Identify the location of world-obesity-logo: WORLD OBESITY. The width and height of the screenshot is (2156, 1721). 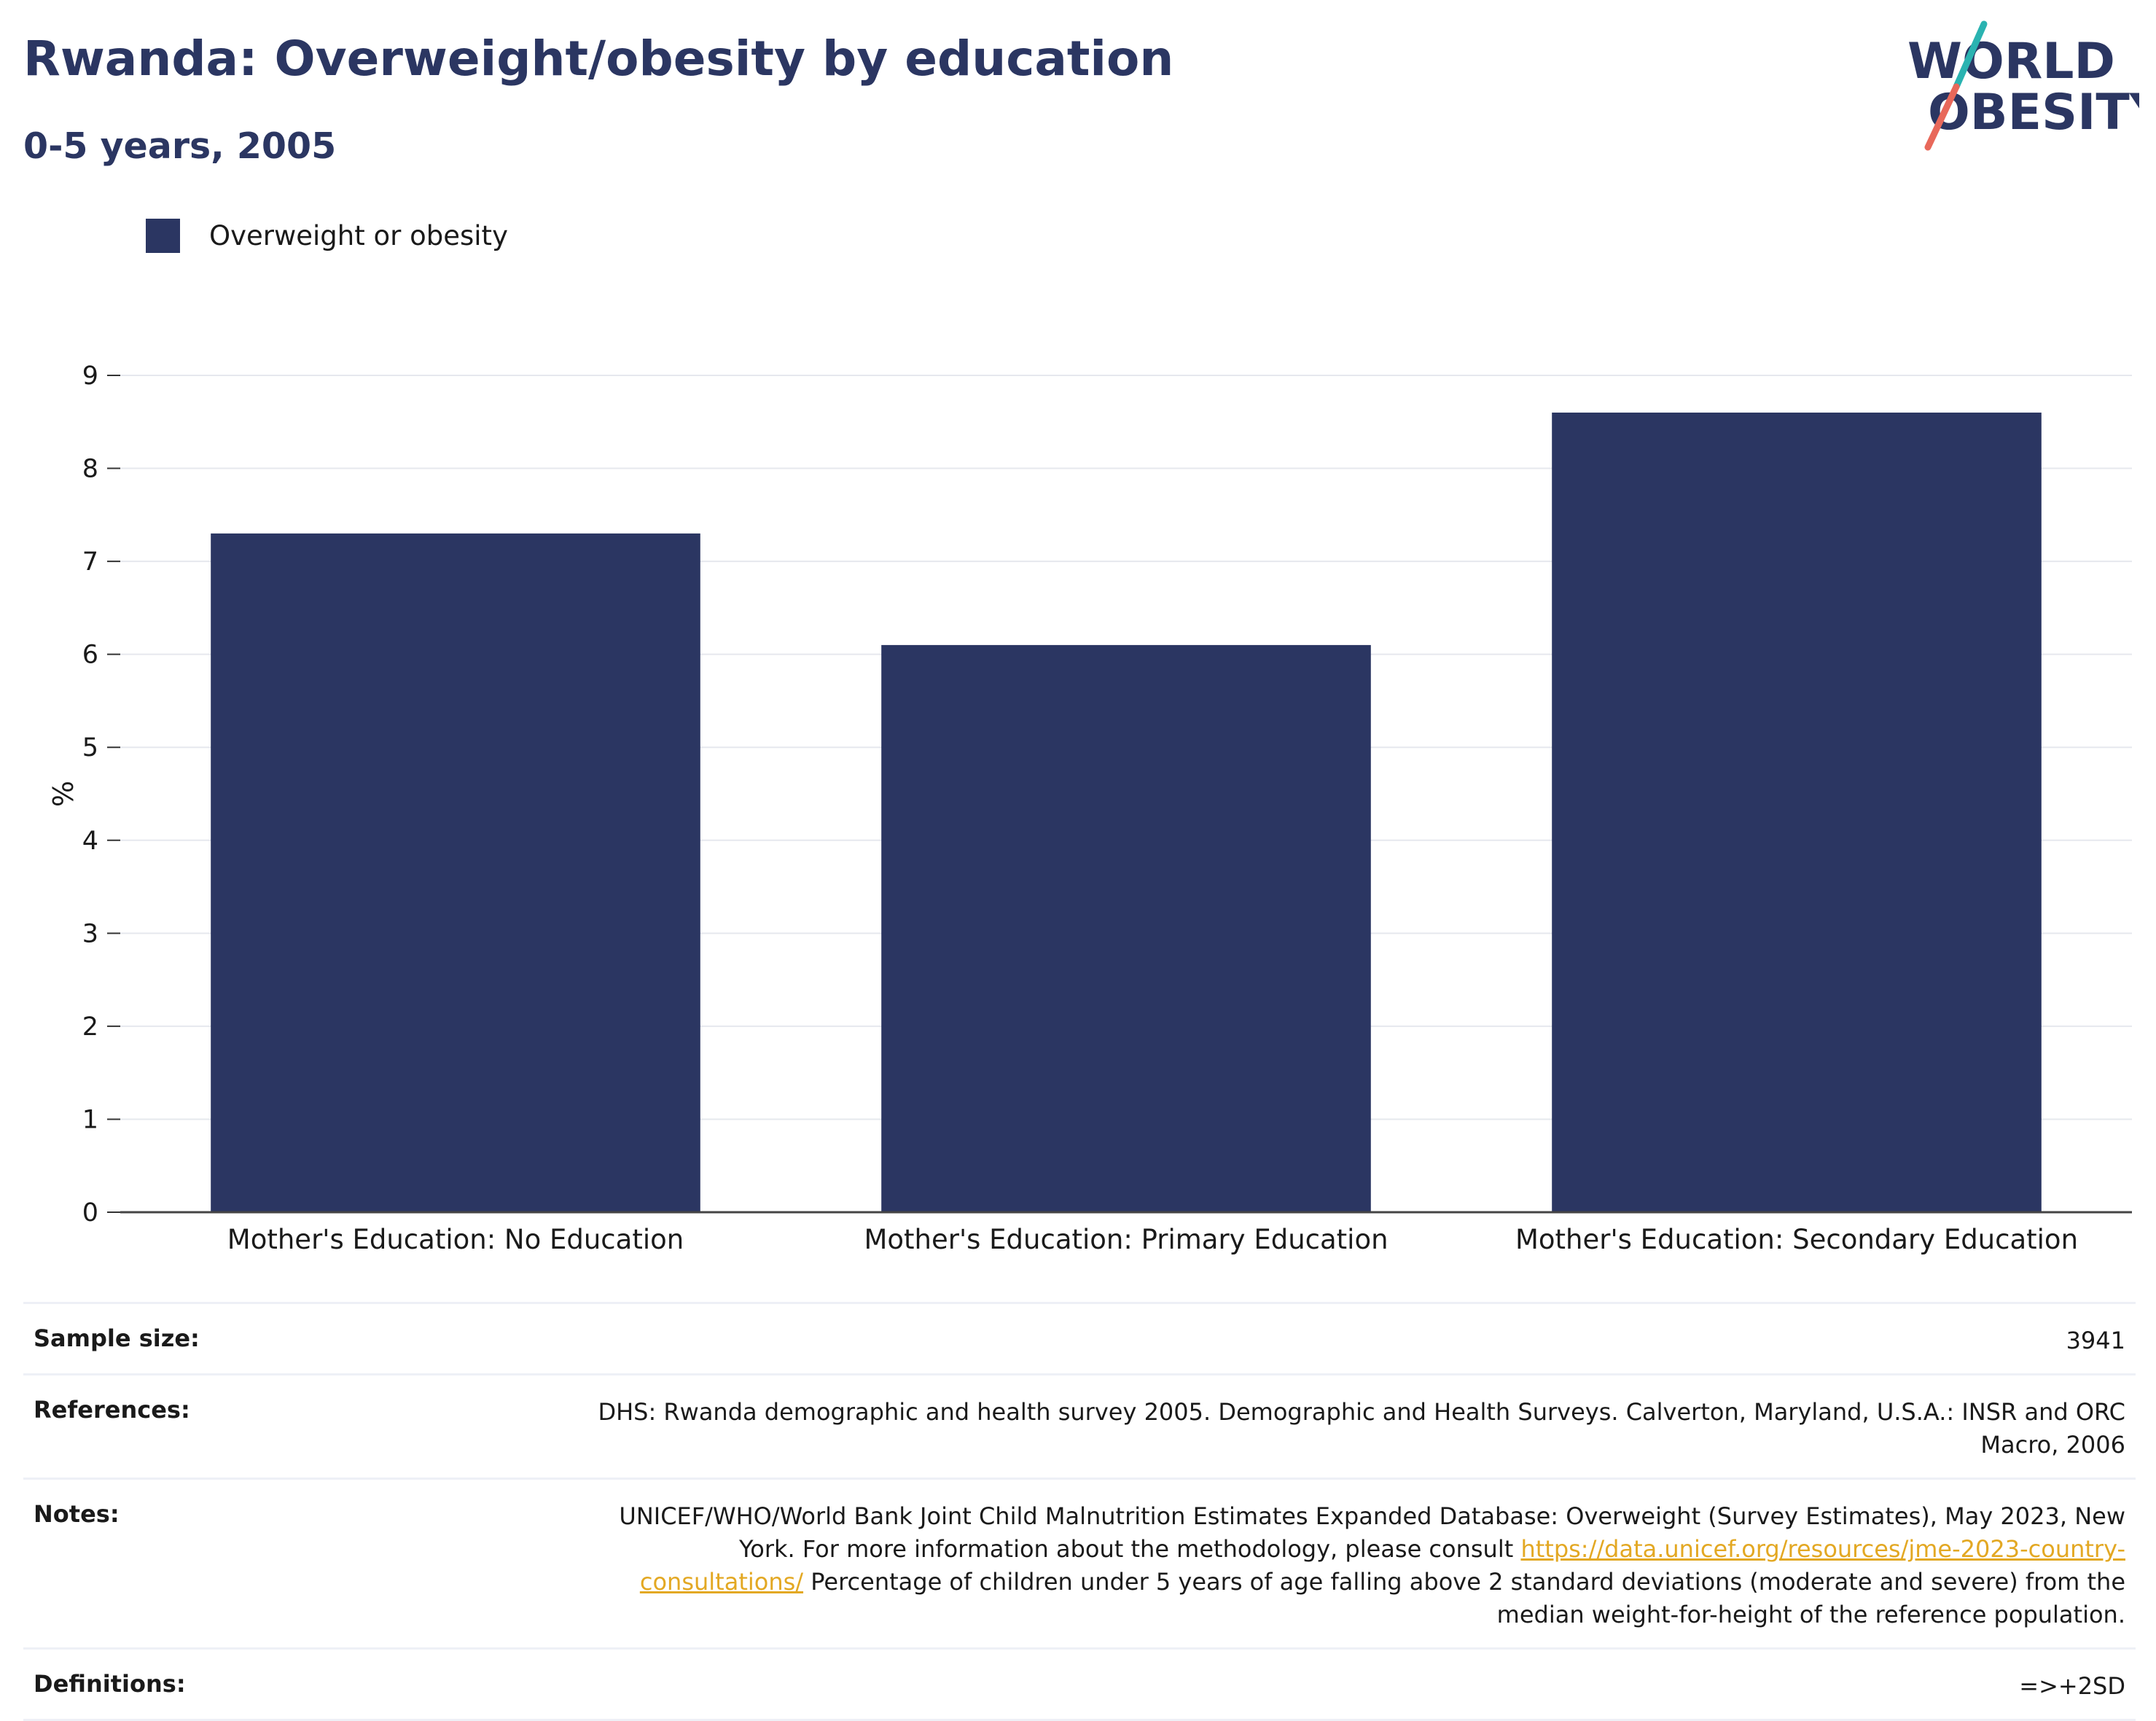
(2023, 85).